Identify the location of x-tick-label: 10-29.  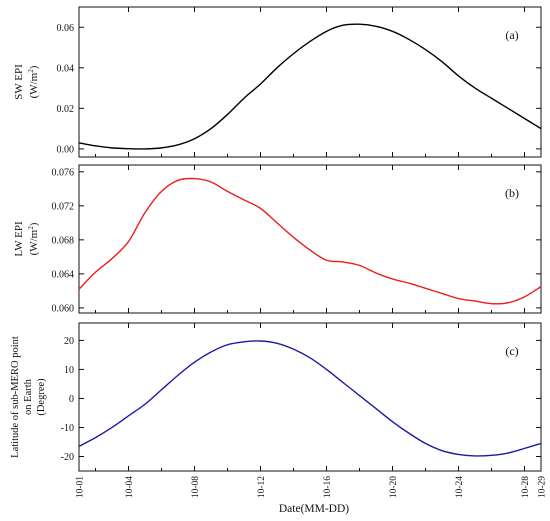
(543, 487).